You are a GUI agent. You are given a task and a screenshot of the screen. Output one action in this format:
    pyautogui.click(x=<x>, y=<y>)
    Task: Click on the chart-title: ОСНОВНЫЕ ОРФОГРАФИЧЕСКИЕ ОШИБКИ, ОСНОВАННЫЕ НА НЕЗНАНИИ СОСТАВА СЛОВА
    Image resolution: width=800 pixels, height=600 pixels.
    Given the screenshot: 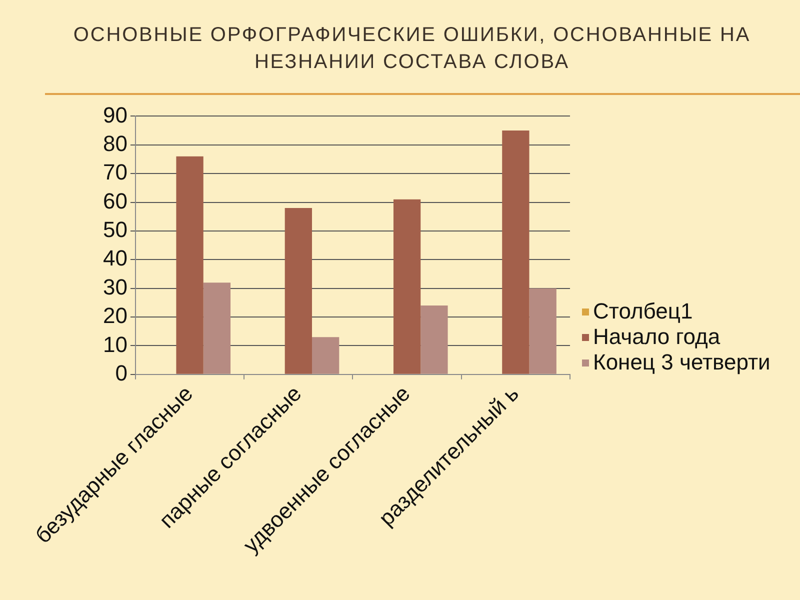 What is the action you would take?
    pyautogui.click(x=412, y=49)
    